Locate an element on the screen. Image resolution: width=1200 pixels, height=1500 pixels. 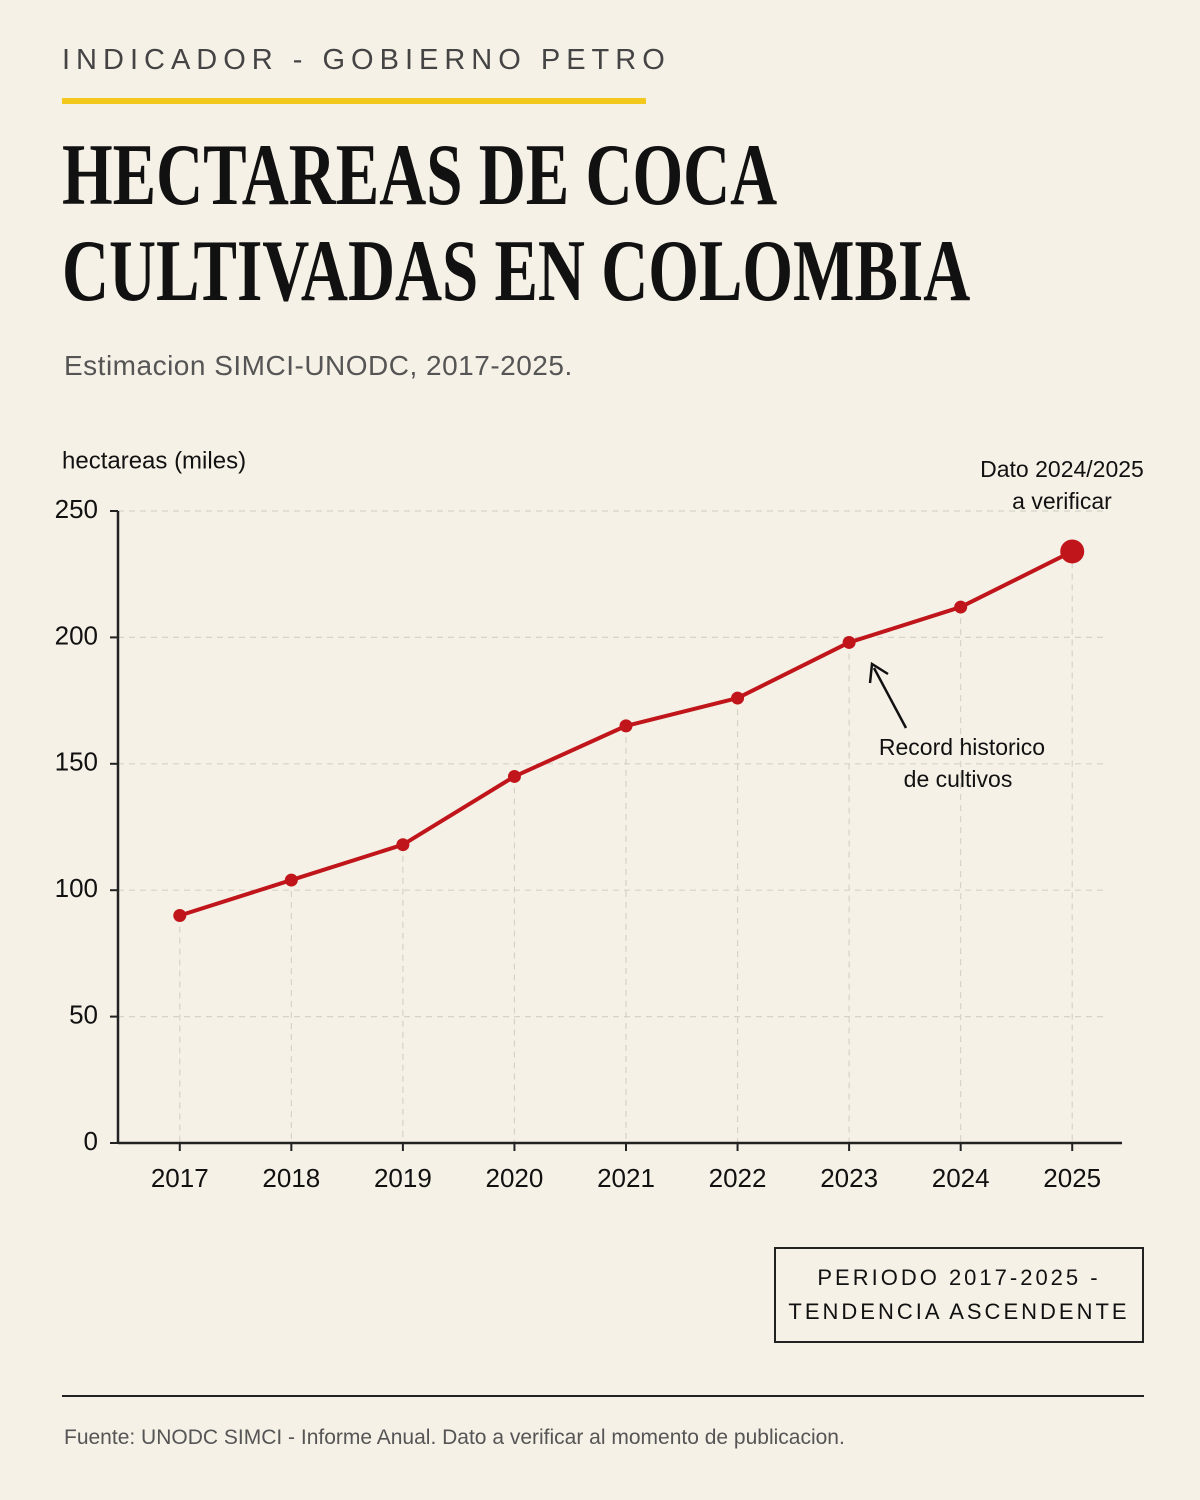
y-axis-label: hectareas (miles) is located at coordinates (154, 460).